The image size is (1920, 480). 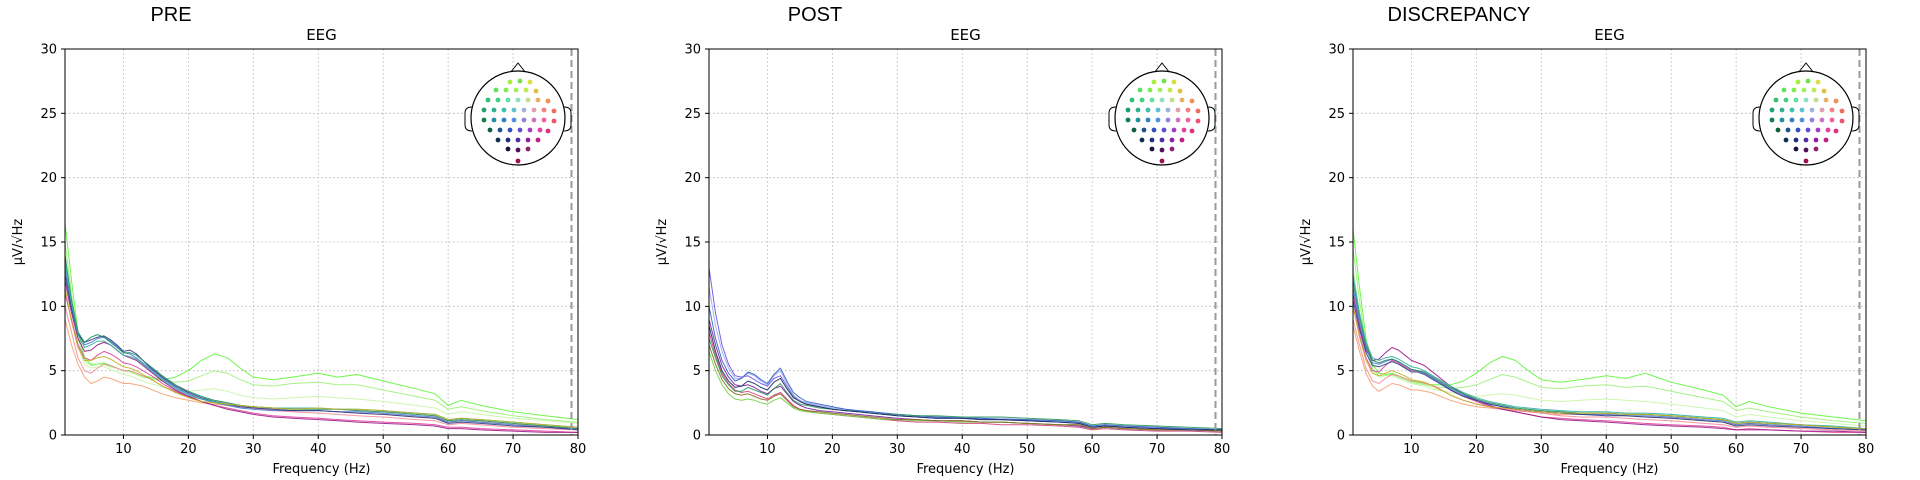 I want to click on x-tick-label: 20, so click(x=1476, y=449).